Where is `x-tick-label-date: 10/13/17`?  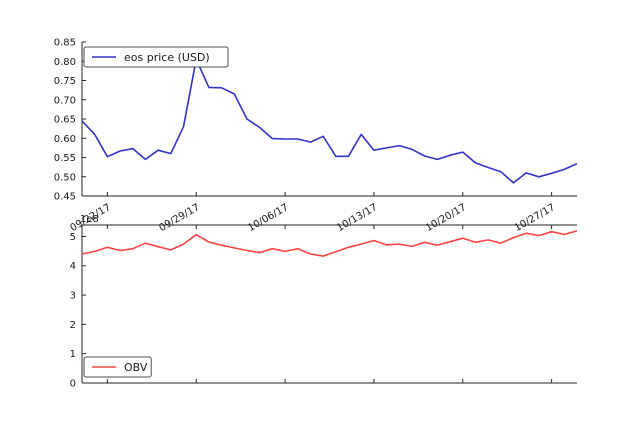 x-tick-label-date: 10/13/17 is located at coordinates (357, 218).